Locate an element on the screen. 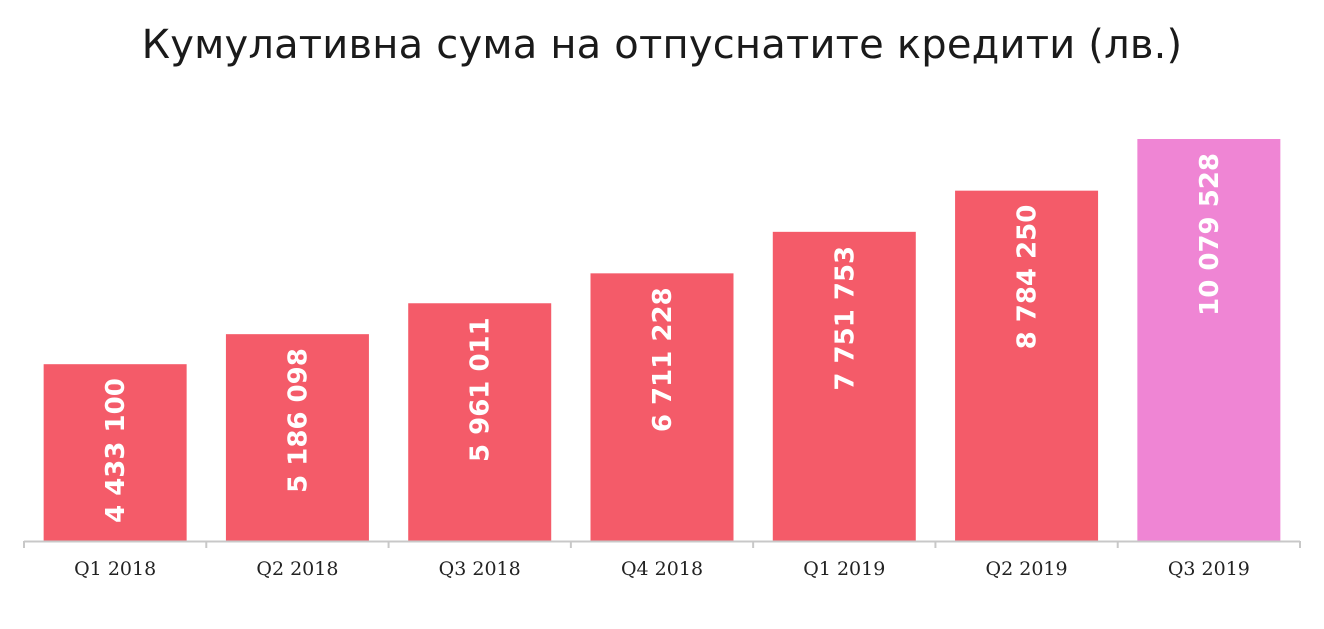  bar-value-label: 5 961 011 is located at coordinates (481, 389).